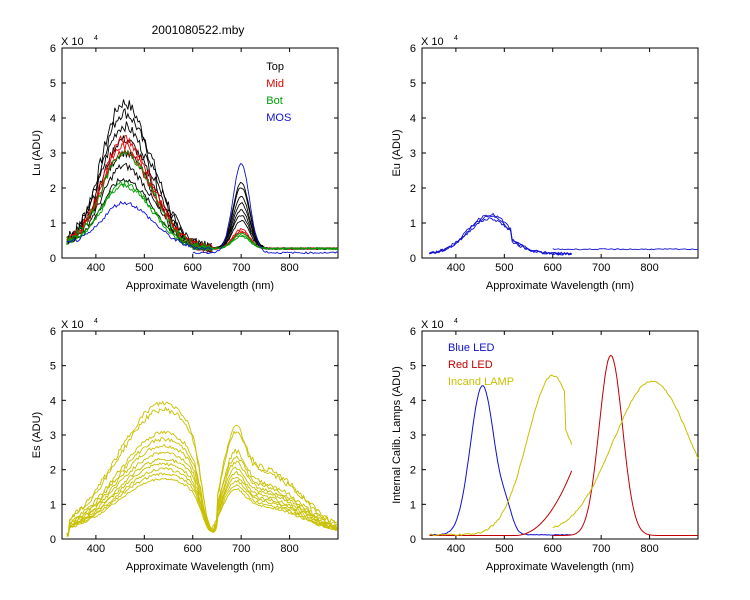 The width and height of the screenshot is (750, 600). What do you see at coordinates (96, 38) in the screenshot?
I see `lu-exponent-power: 4` at bounding box center [96, 38].